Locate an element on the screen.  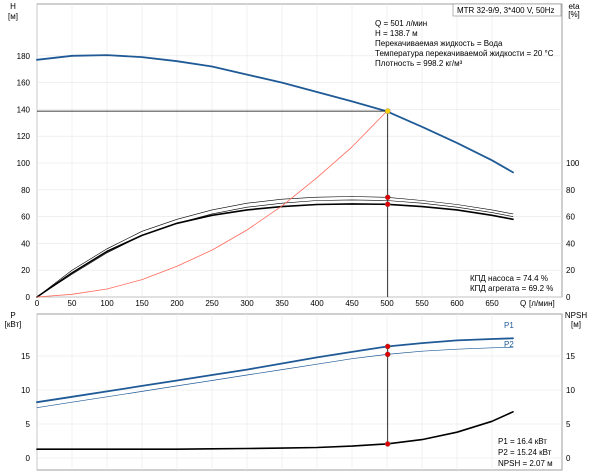
power-y-unit: [кВт] is located at coordinates (13, 324).